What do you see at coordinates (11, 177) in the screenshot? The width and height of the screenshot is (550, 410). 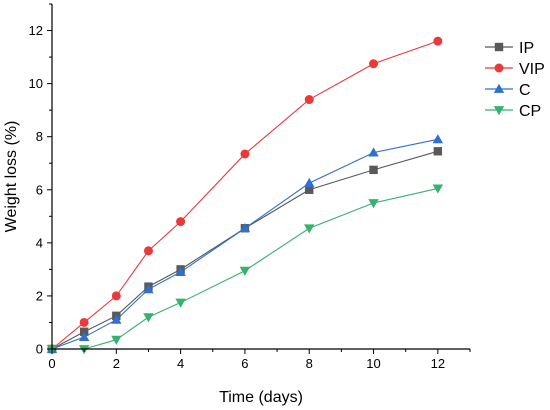 I see `y-axis-title: Weight loss (%)` at bounding box center [11, 177].